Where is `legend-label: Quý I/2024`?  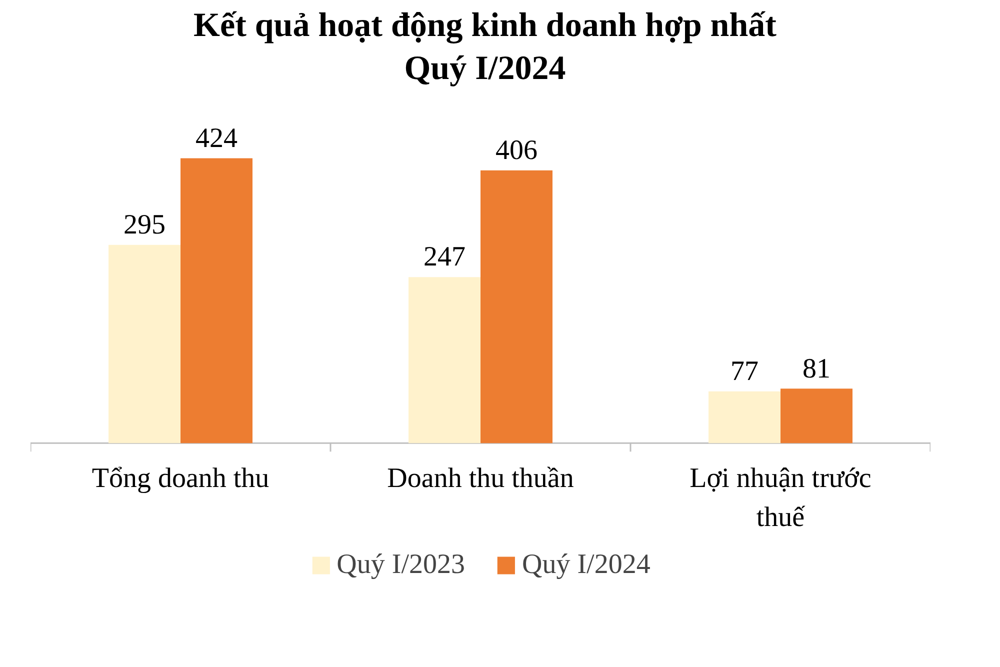
legend-label: Quý I/2024 is located at coordinates (586, 565).